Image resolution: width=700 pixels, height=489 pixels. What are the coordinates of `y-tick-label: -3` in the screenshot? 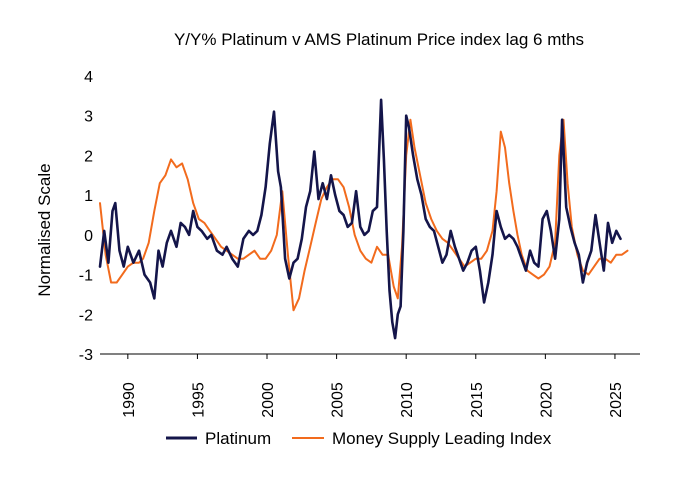 It's located at (86, 355).